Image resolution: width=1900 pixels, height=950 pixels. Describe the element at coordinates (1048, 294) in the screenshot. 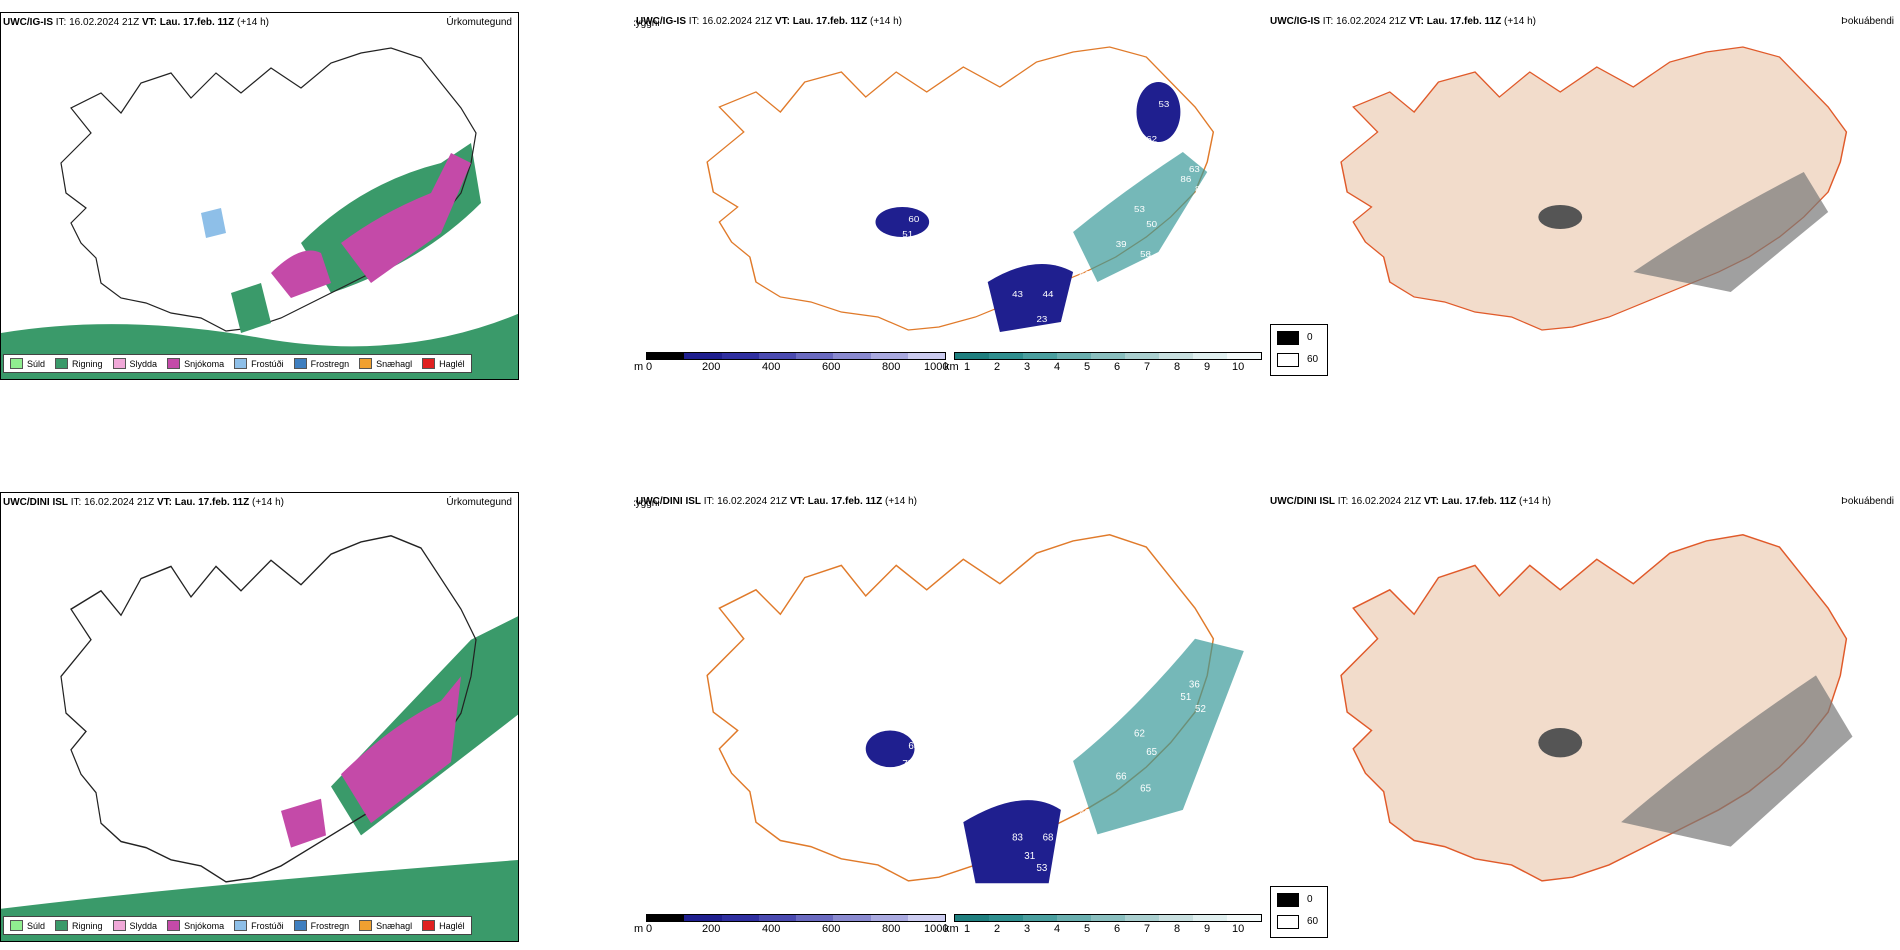

I see `visibility-value-label: 44` at that location.